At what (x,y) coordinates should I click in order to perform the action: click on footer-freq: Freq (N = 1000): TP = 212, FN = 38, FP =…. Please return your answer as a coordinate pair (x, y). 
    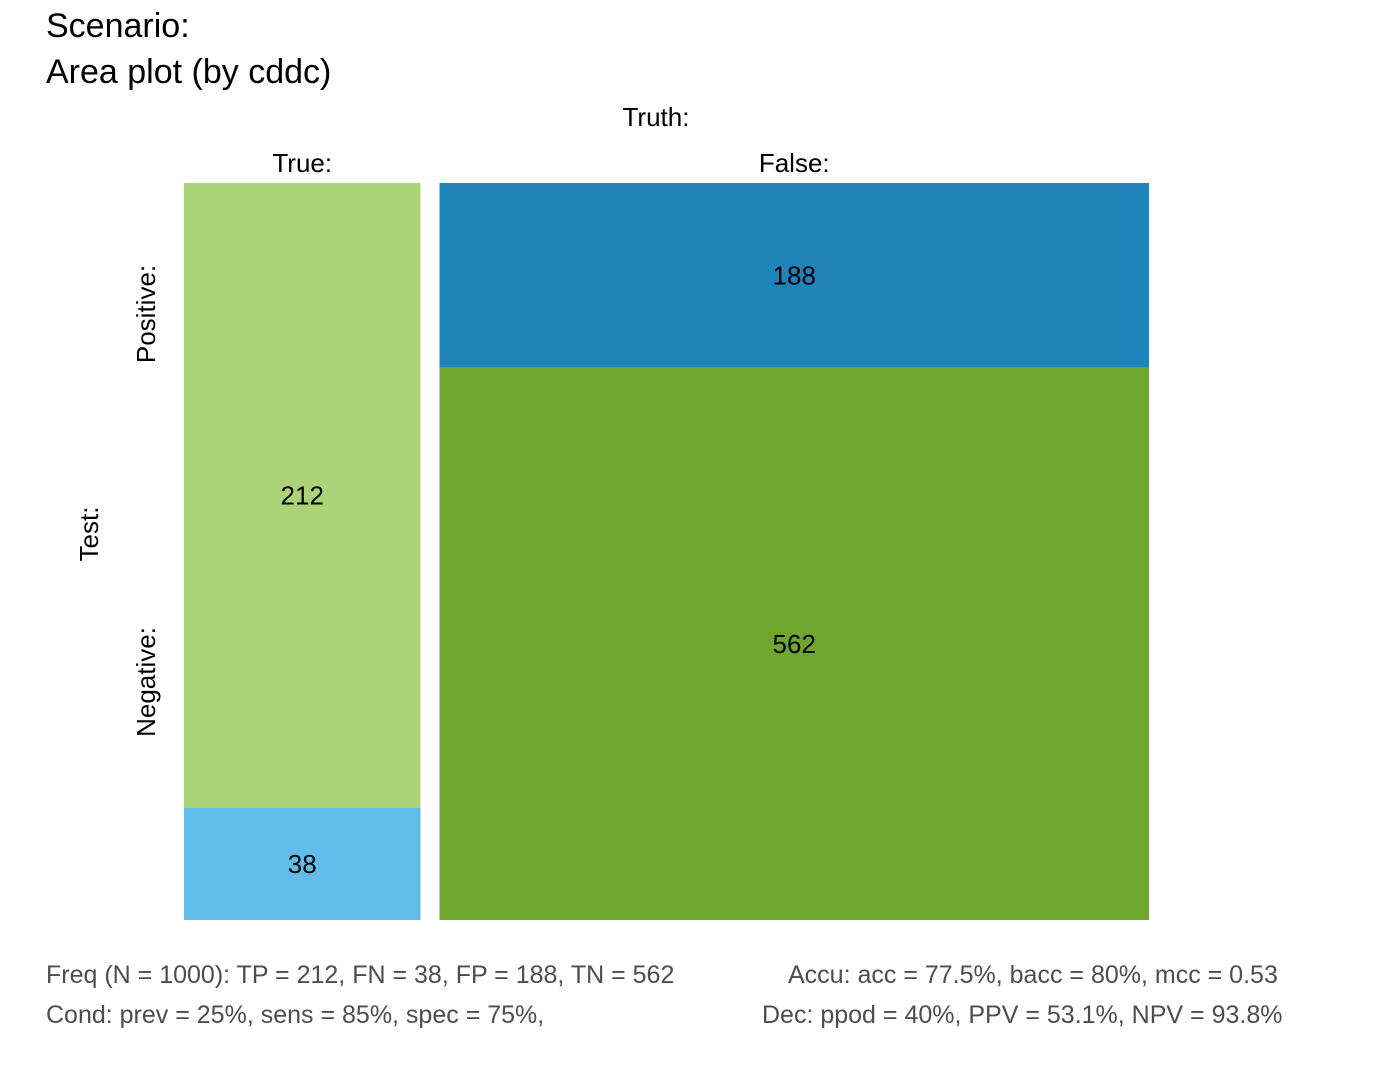
    Looking at the image, I should click on (360, 975).